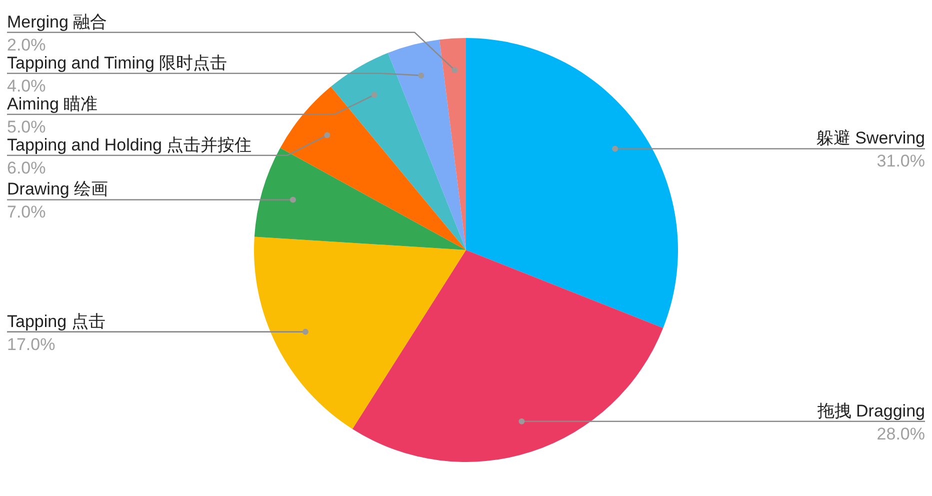 This screenshot has width=932, height=496. Describe the element at coordinates (57, 189) in the screenshot. I see `slice-label: Drawing 绘画` at that location.